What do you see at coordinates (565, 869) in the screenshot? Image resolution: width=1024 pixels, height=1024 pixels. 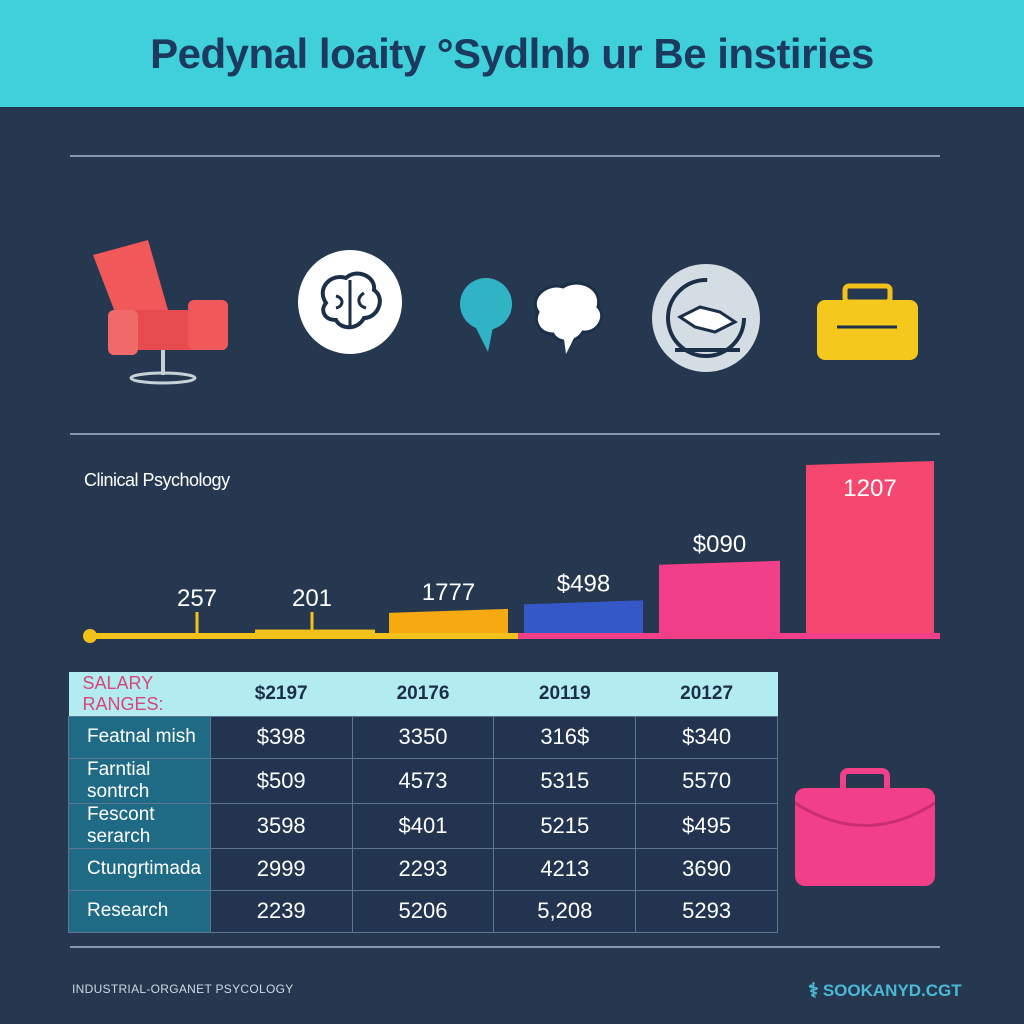 I see `table-cell: 4213` at bounding box center [565, 869].